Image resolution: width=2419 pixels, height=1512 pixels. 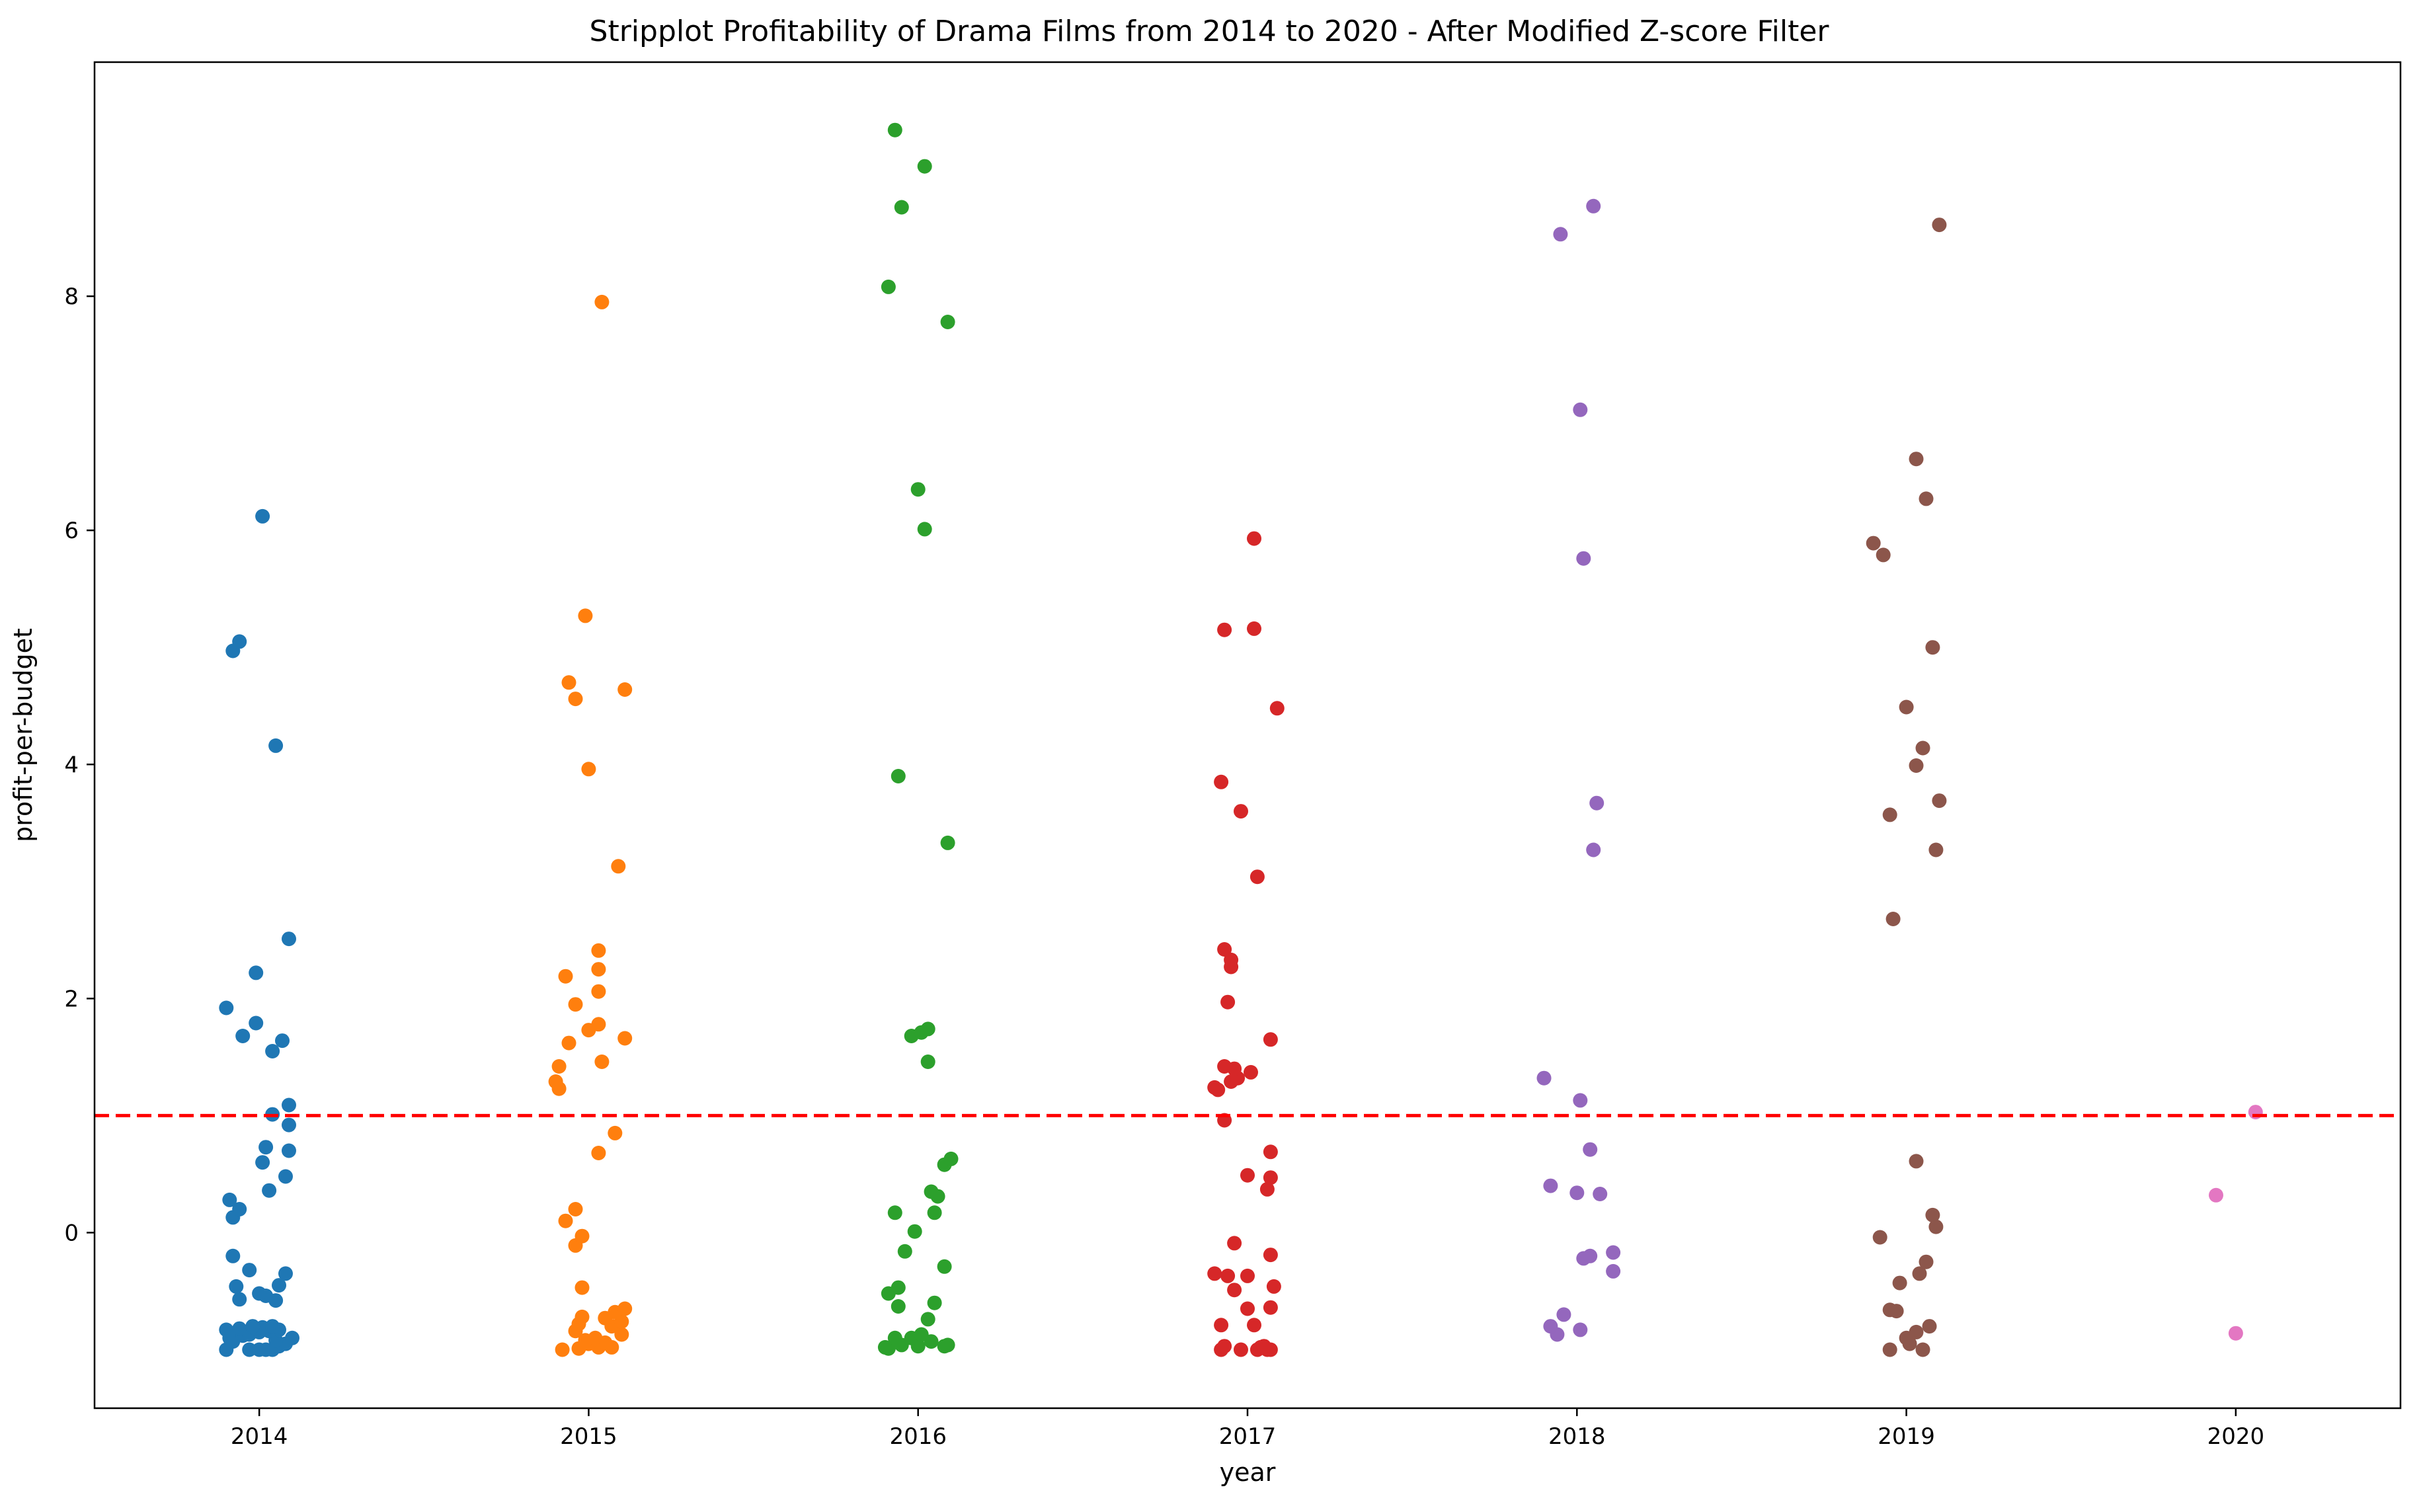 What do you see at coordinates (71, 765) in the screenshot?
I see `y-tick-label: 4` at bounding box center [71, 765].